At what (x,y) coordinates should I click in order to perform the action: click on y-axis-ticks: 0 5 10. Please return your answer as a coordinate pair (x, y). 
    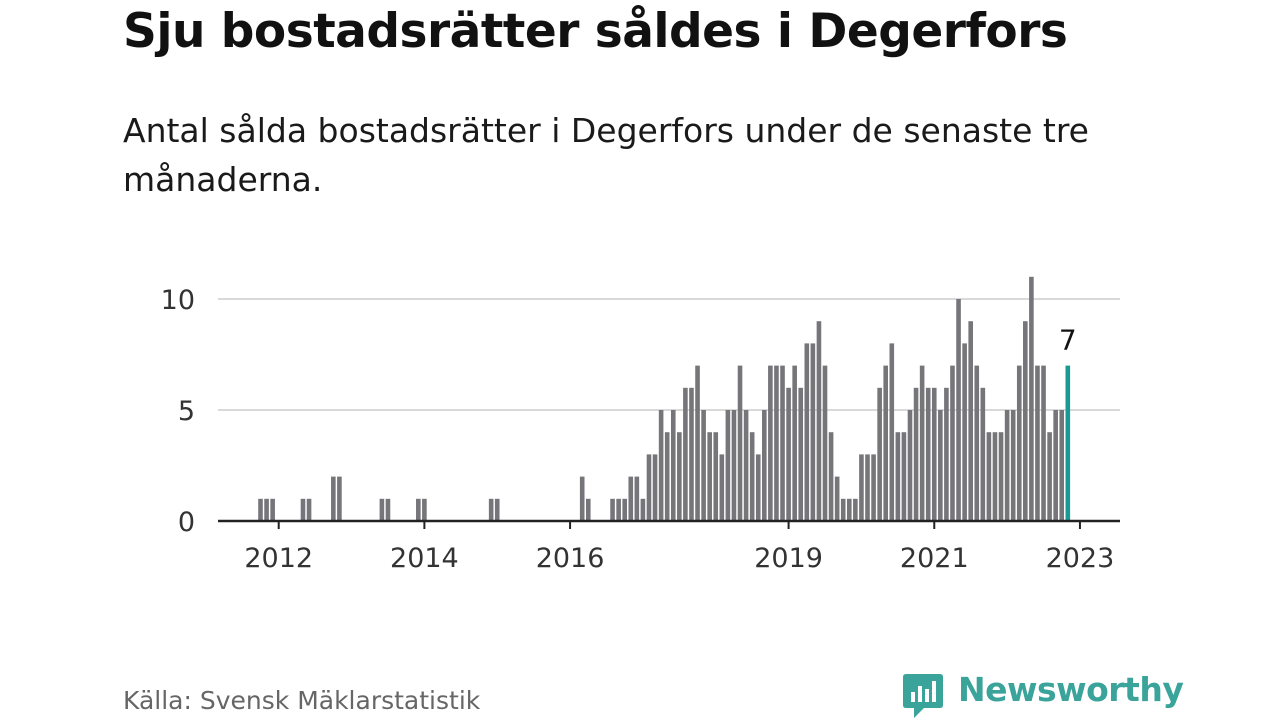
    Looking at the image, I should click on (178, 411).